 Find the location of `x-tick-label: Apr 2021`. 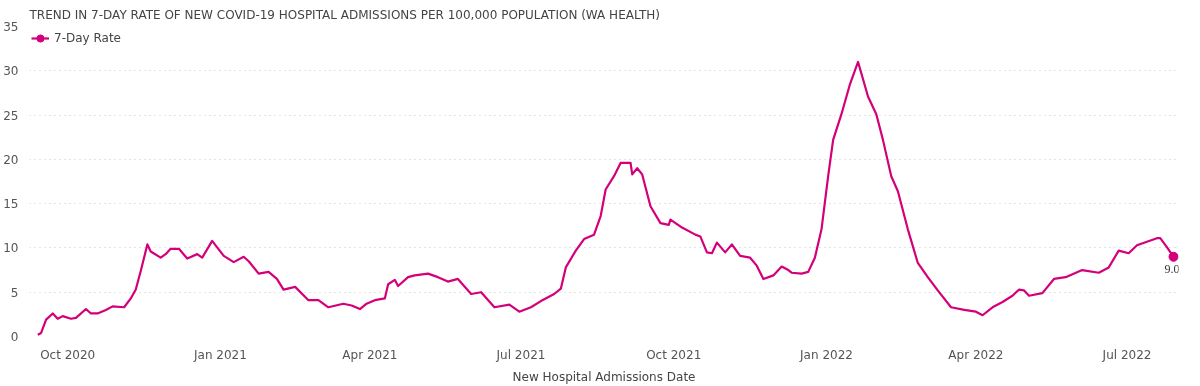

x-tick-label: Apr 2021 is located at coordinates (370, 354).